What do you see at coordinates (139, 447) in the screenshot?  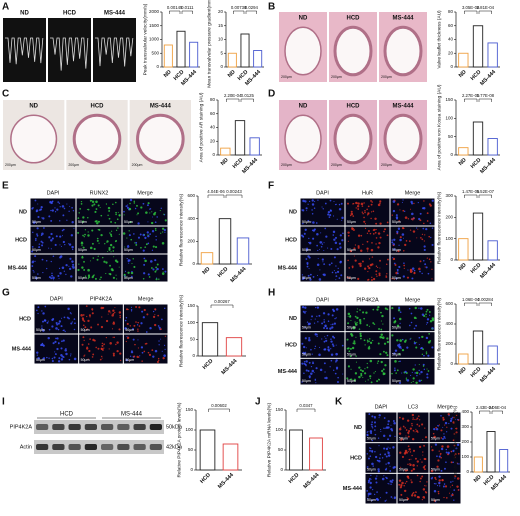 I see `blot-band` at bounding box center [139, 447].